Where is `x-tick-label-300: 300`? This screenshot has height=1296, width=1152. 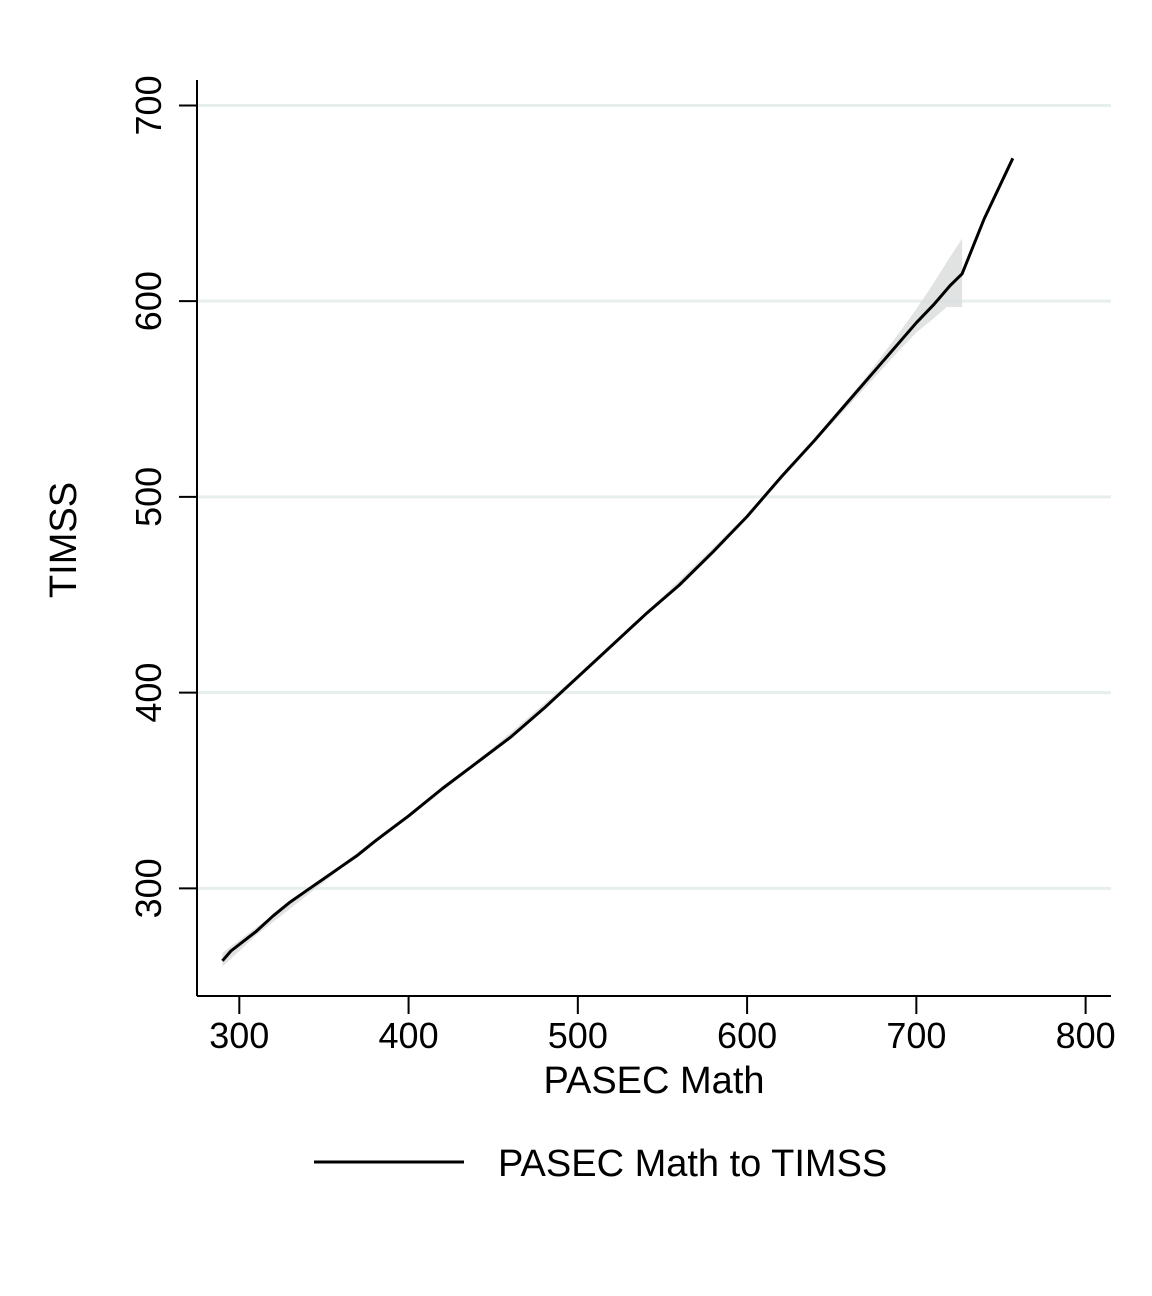
x-tick-label-300: 300 is located at coordinates (239, 1035).